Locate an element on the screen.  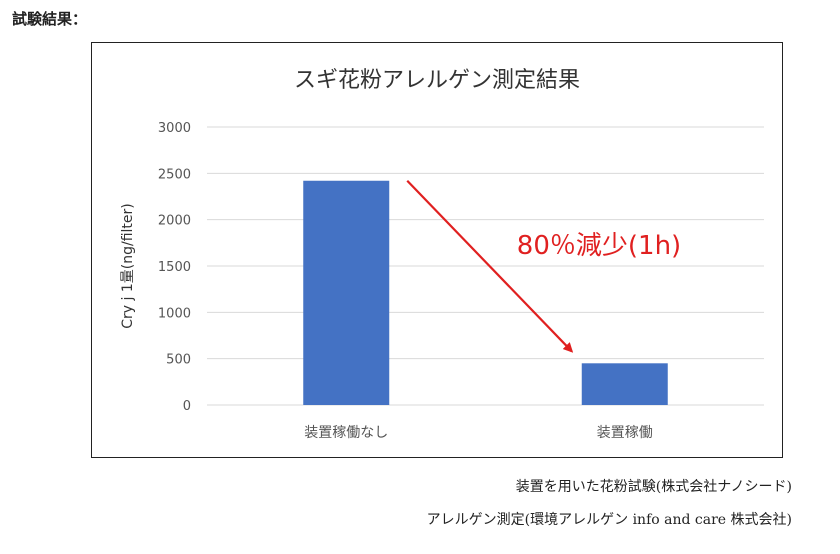
y-tick-label: 2000 is located at coordinates (174, 221).